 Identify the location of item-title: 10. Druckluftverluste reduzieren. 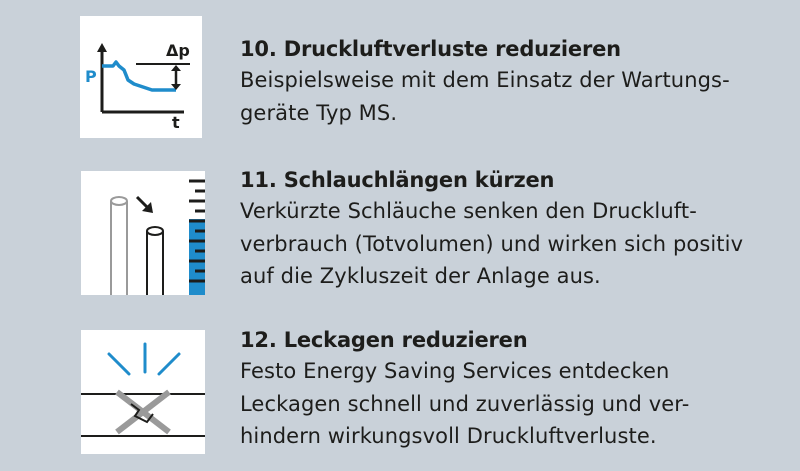
(430, 49).